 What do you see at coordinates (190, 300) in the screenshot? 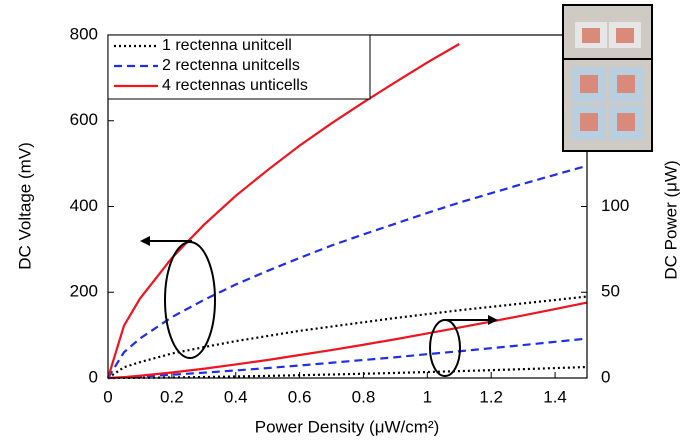
I see `left-ellipse` at bounding box center [190, 300].